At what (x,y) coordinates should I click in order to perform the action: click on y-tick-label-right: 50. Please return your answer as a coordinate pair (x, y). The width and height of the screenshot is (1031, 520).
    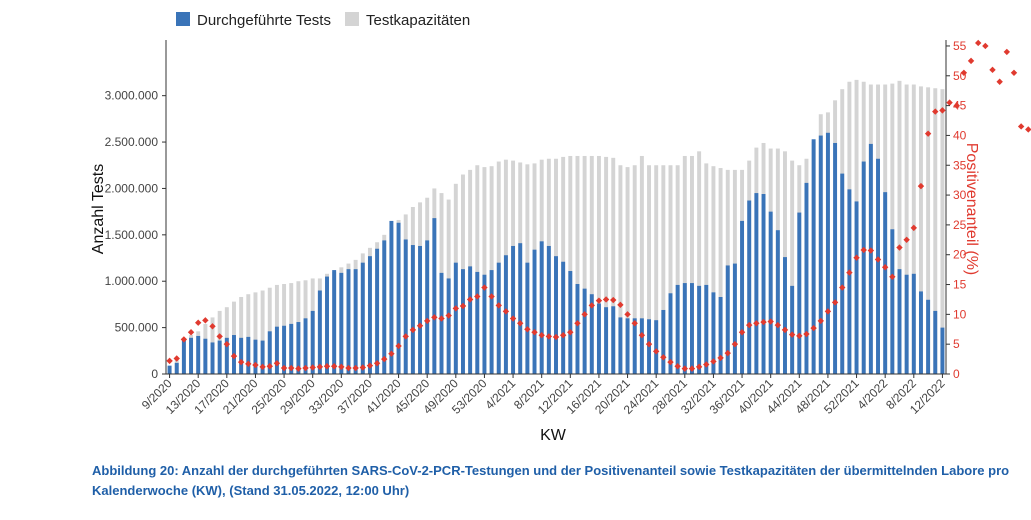
    Looking at the image, I should click on (960, 76).